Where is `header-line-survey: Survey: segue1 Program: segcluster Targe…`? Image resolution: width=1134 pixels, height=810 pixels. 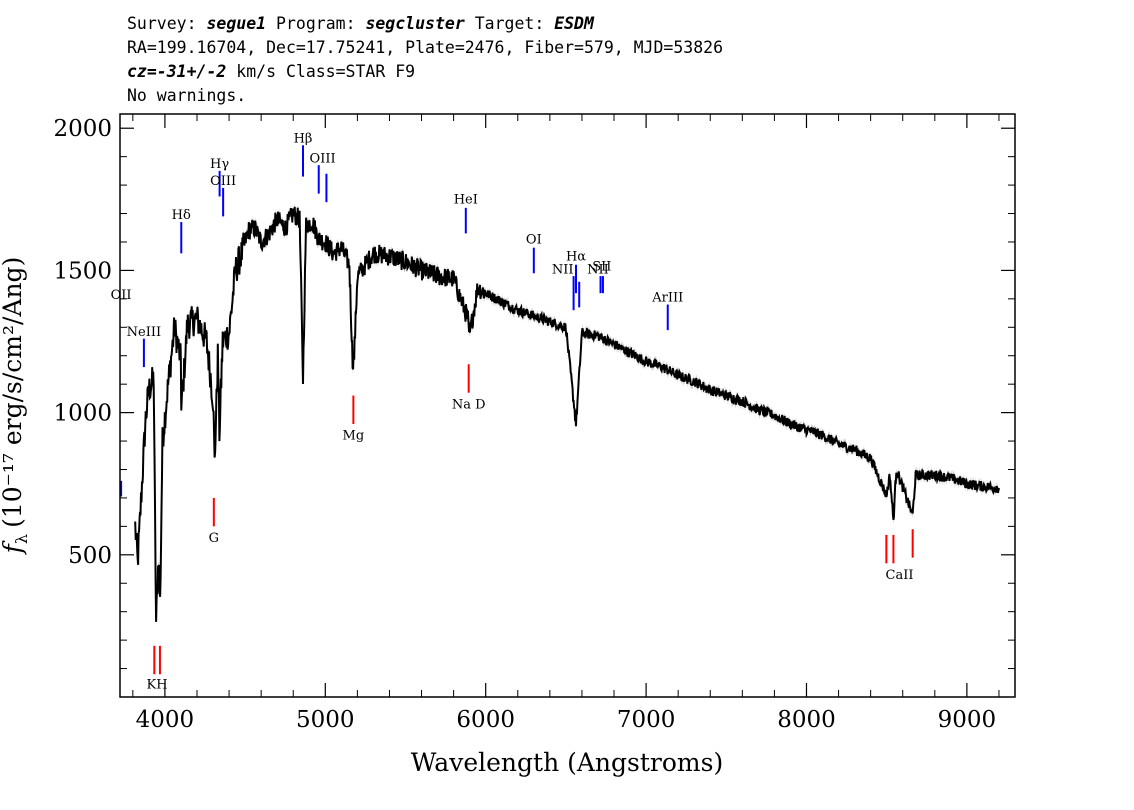
header-line-survey: Survey: segue1 Program: segcluster Targe… is located at coordinates (425, 24).